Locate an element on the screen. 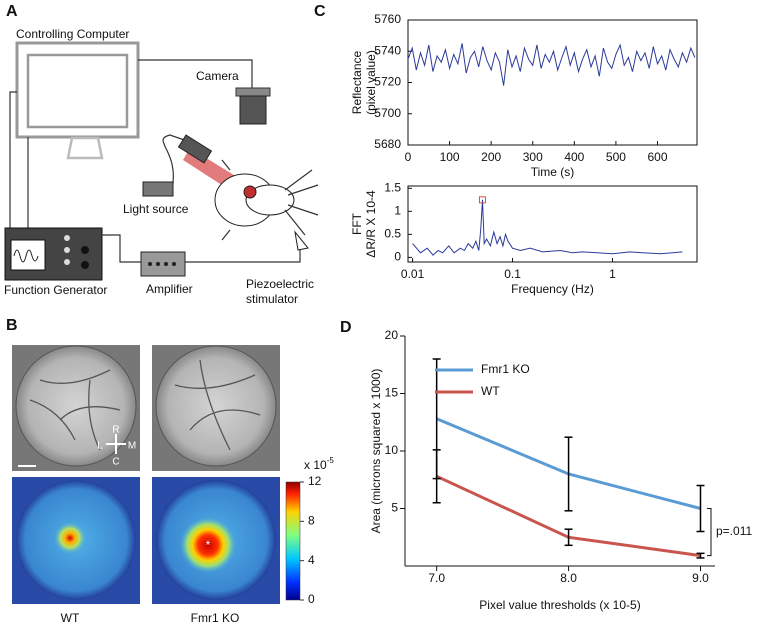 The image size is (766, 628). peak-marker is located at coordinates (482, 200).